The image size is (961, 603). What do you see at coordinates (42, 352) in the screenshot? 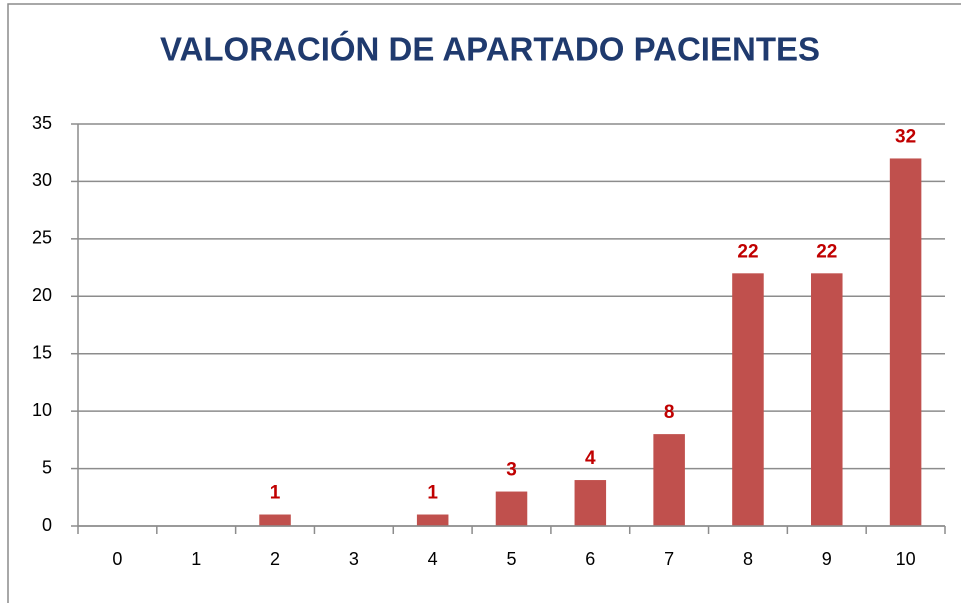
I see `y-tick-label: 15` at bounding box center [42, 352].